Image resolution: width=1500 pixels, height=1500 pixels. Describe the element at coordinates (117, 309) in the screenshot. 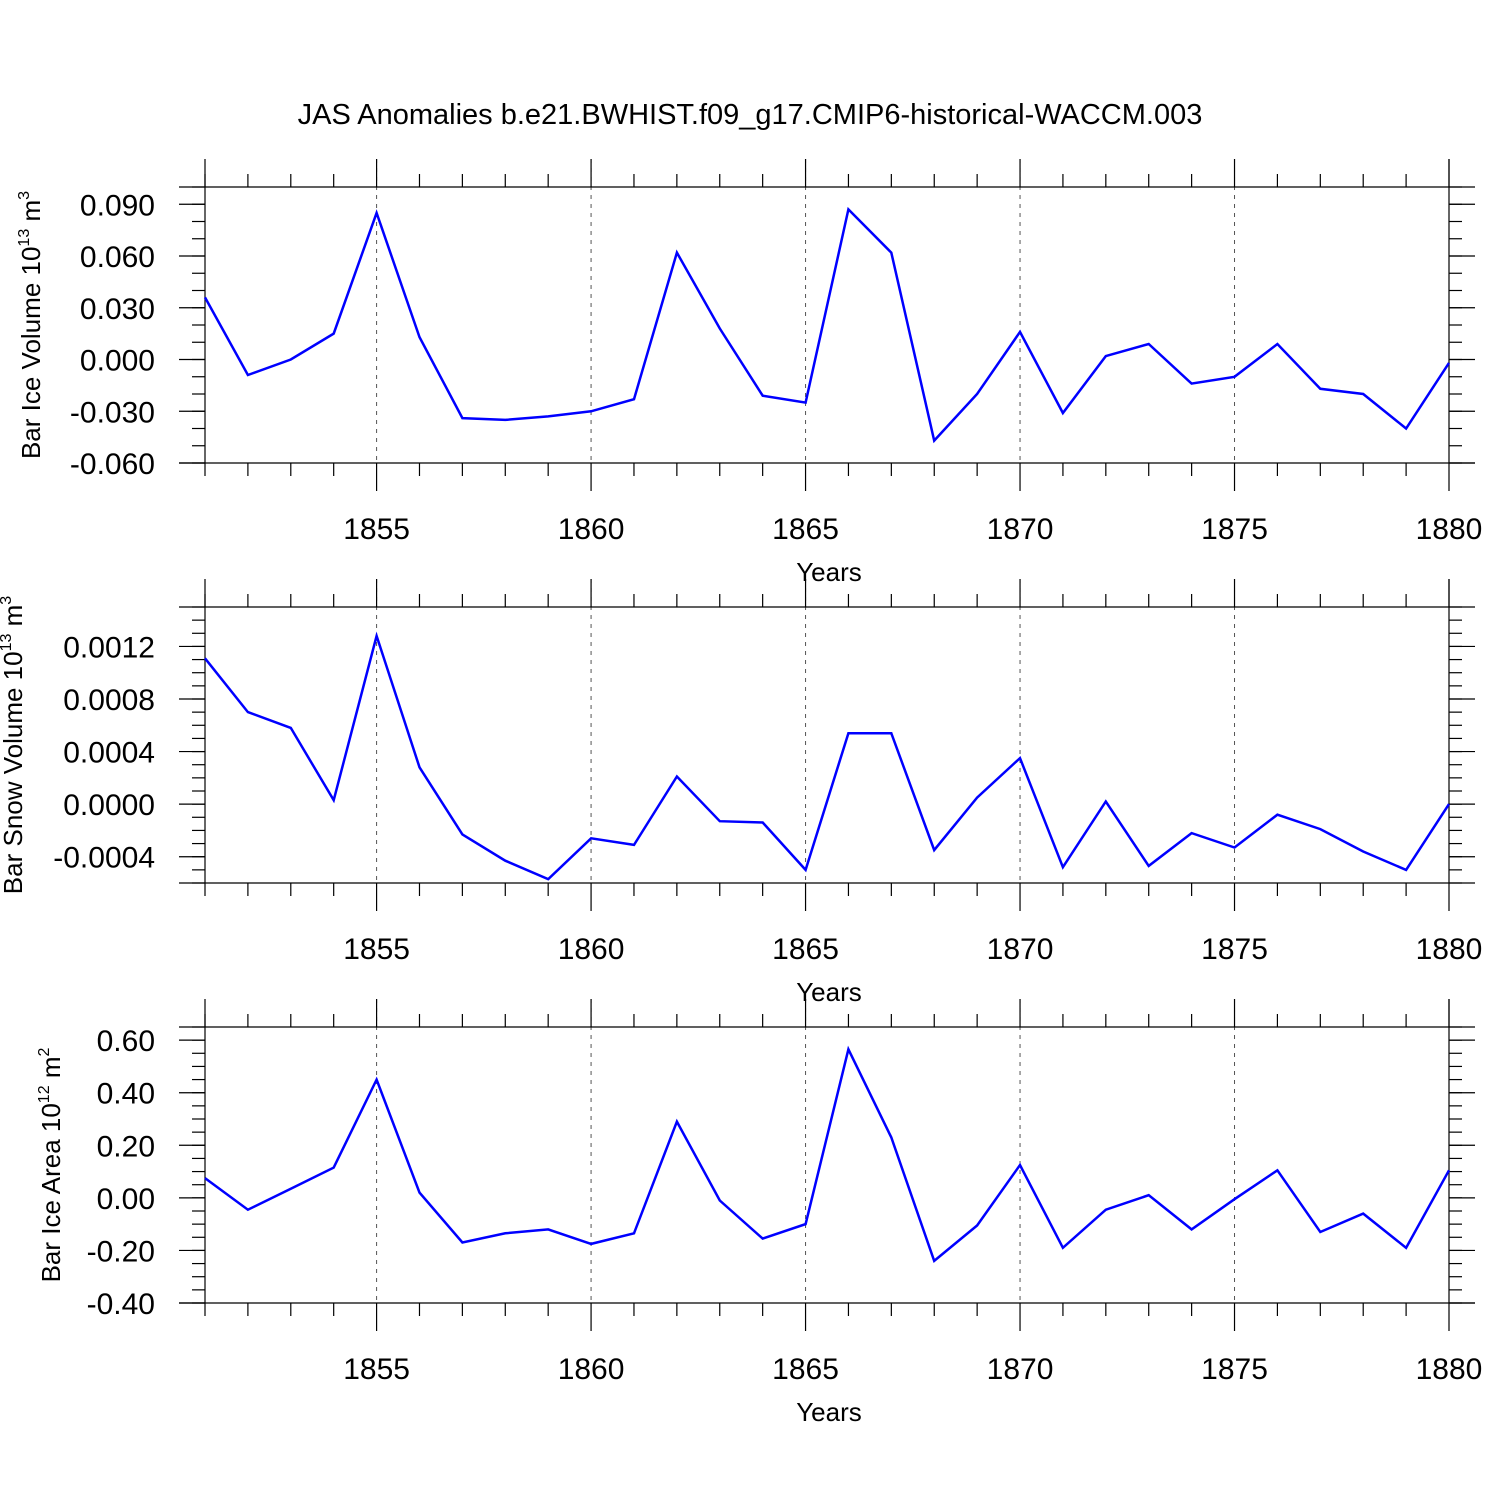

I see `y-tick-label: 0.030` at that location.